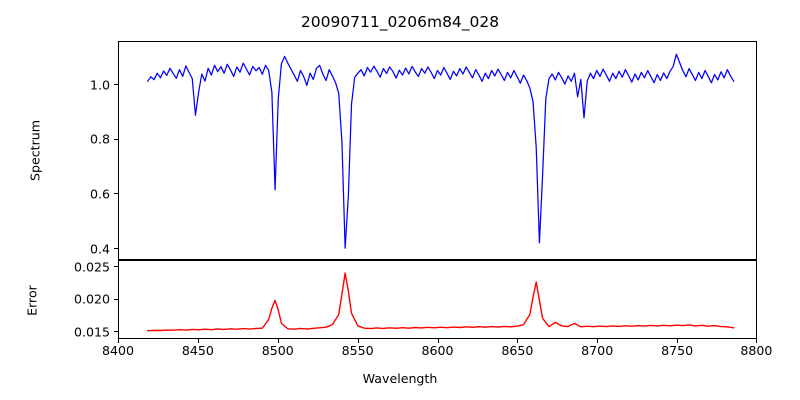 The height and width of the screenshot is (400, 800). I want to click on xtick-label-7: 8750, so click(677, 350).